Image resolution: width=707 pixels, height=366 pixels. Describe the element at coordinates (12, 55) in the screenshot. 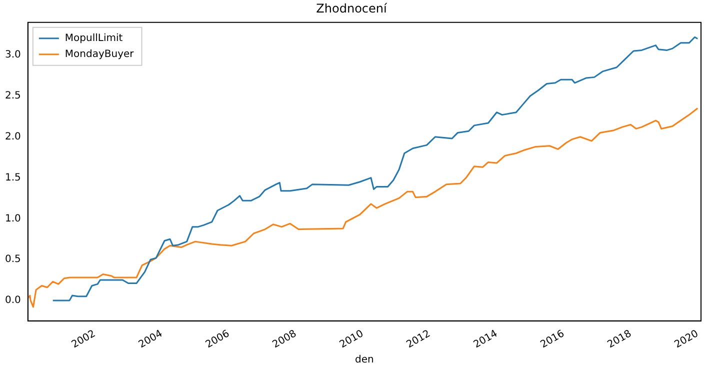

I see `y-tick-label: 3.0` at that location.